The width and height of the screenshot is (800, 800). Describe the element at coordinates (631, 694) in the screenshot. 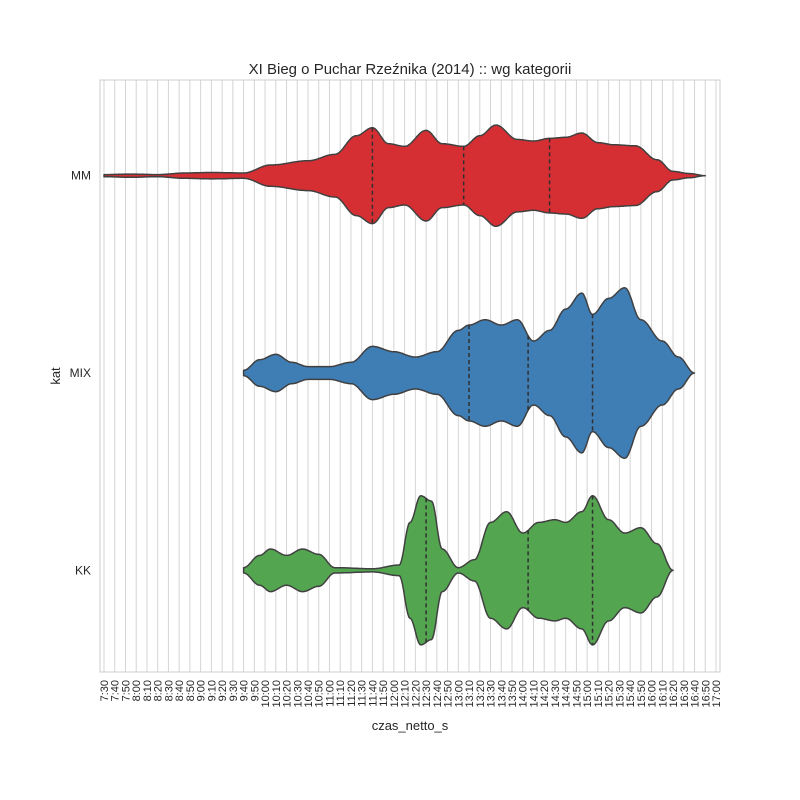

I see `x-tick-label: 15:40` at that location.